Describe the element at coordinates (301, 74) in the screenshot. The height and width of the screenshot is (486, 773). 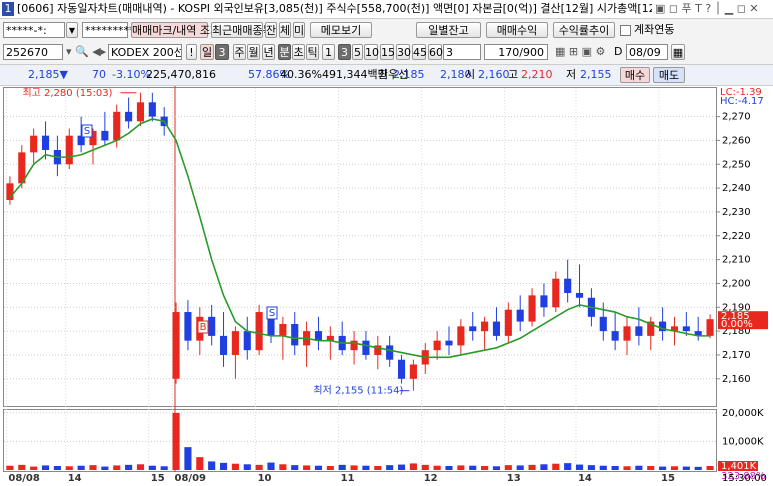
I see `ratio-2: 40.36%` at that location.